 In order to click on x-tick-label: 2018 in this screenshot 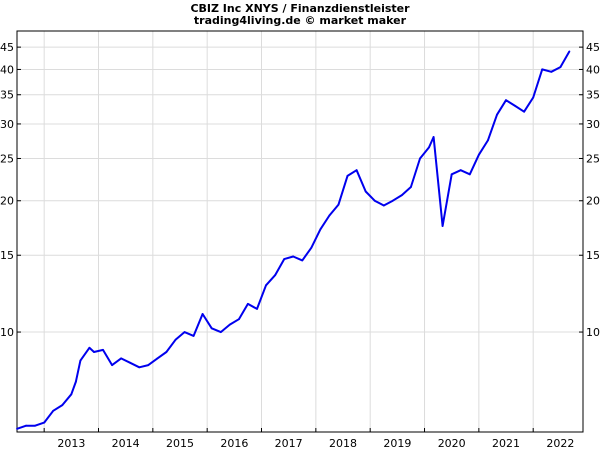, I will do `click(343, 443)`.